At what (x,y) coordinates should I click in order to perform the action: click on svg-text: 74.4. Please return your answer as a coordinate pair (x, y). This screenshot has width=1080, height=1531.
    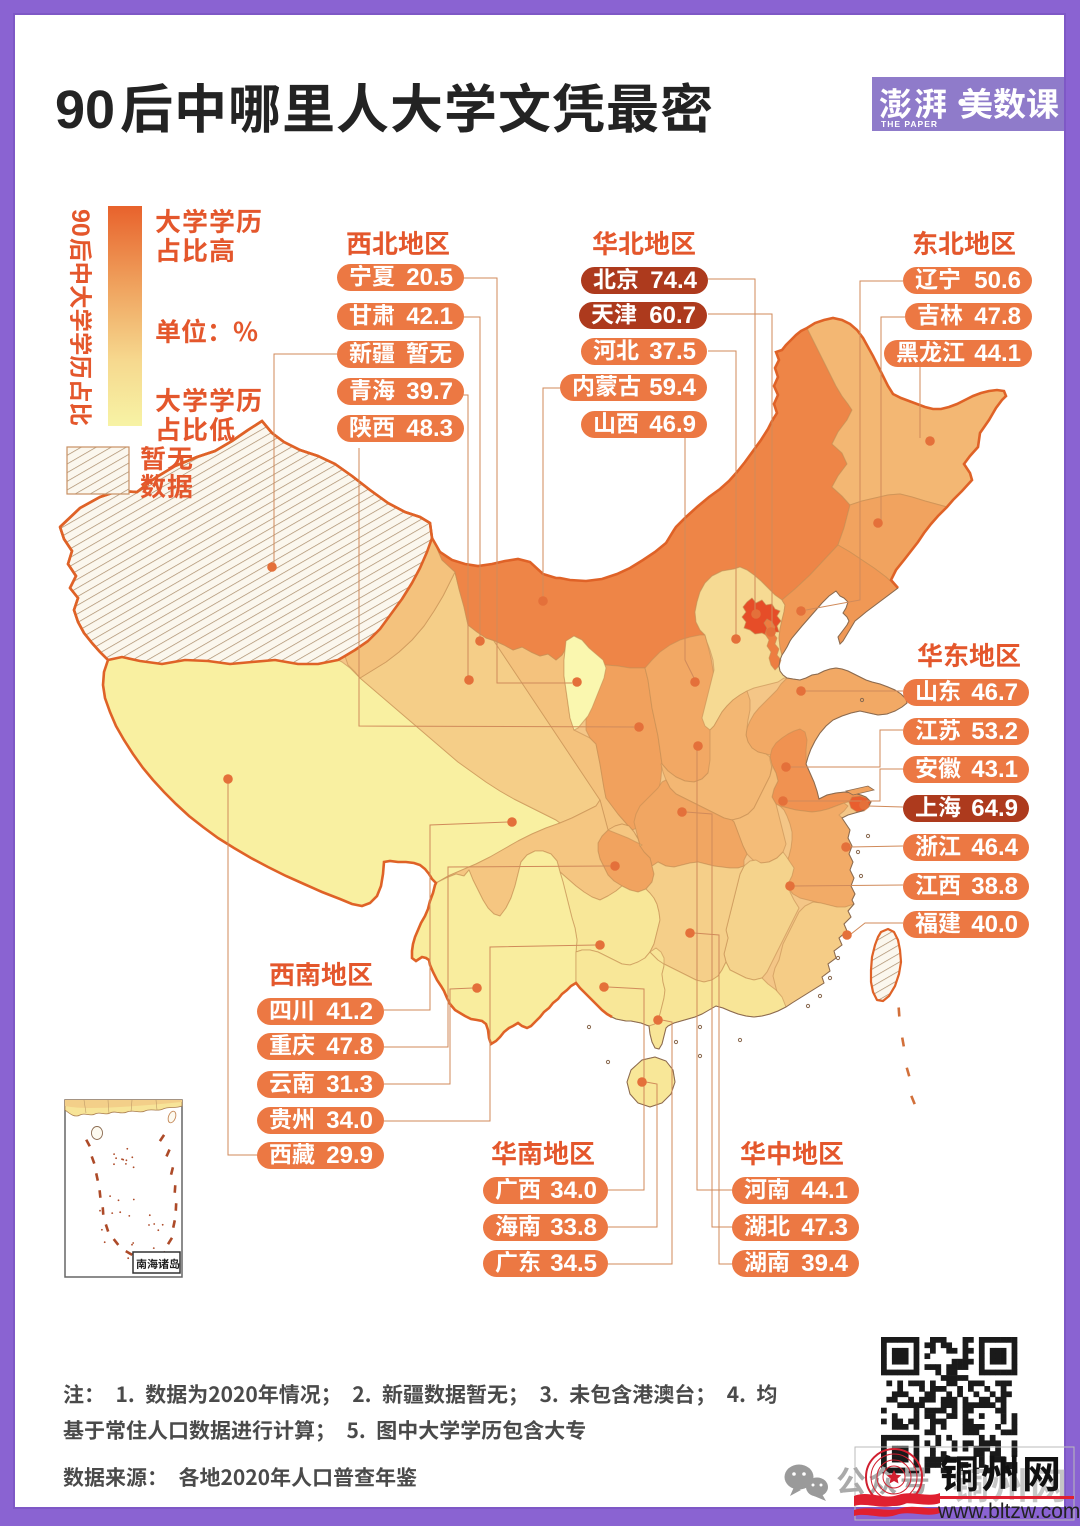
    Looking at the image, I should click on (673, 280).